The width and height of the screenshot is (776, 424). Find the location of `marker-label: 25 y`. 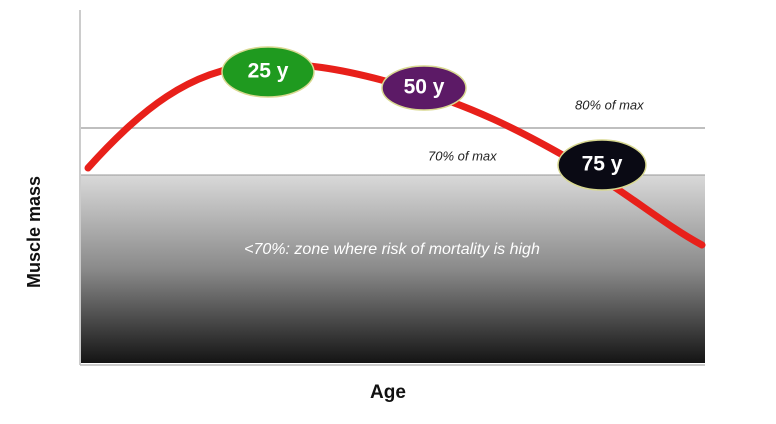

marker-label: 25 y is located at coordinates (268, 71).